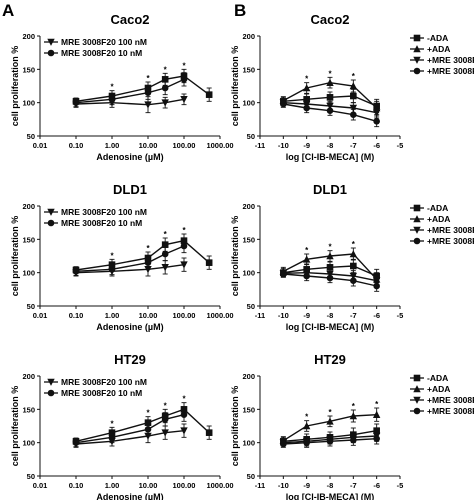 This screenshot has width=474, height=500. Describe the element at coordinates (184, 145) in the screenshot. I see `x-tick-label: 100.00` at that location.